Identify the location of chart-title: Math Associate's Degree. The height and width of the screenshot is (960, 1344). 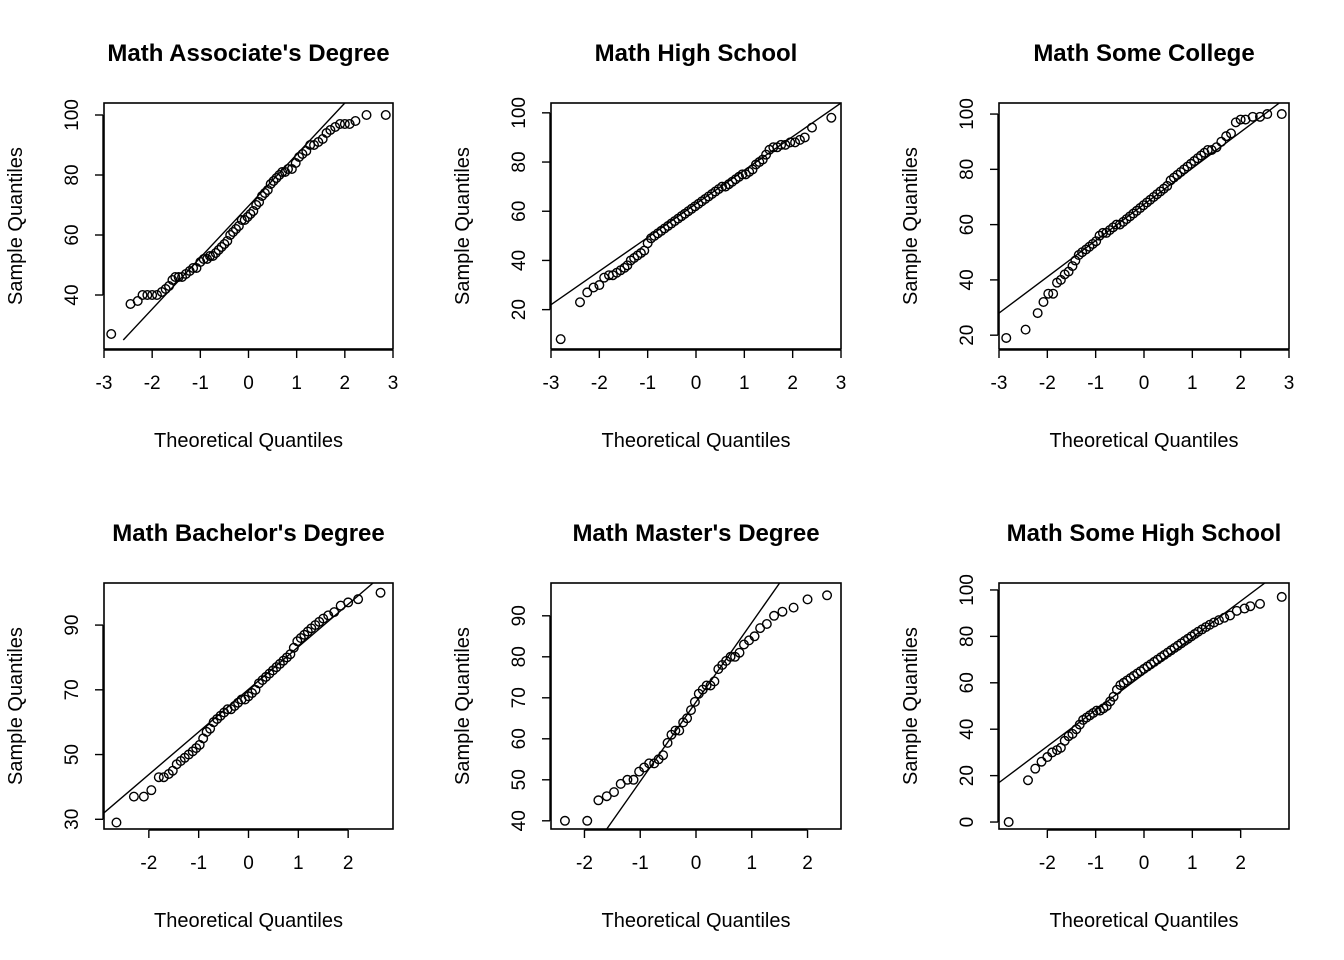
(248, 53).